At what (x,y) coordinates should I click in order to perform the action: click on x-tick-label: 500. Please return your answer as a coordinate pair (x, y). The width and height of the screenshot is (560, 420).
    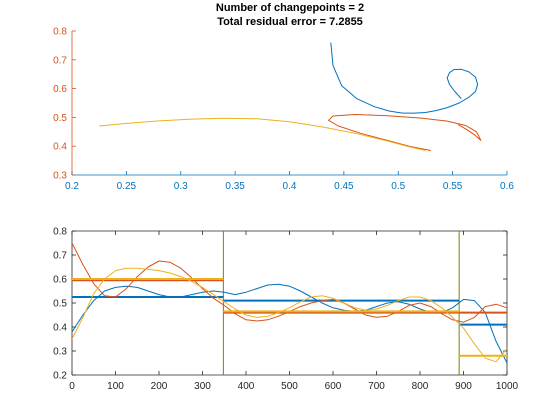
    Looking at the image, I should click on (289, 386).